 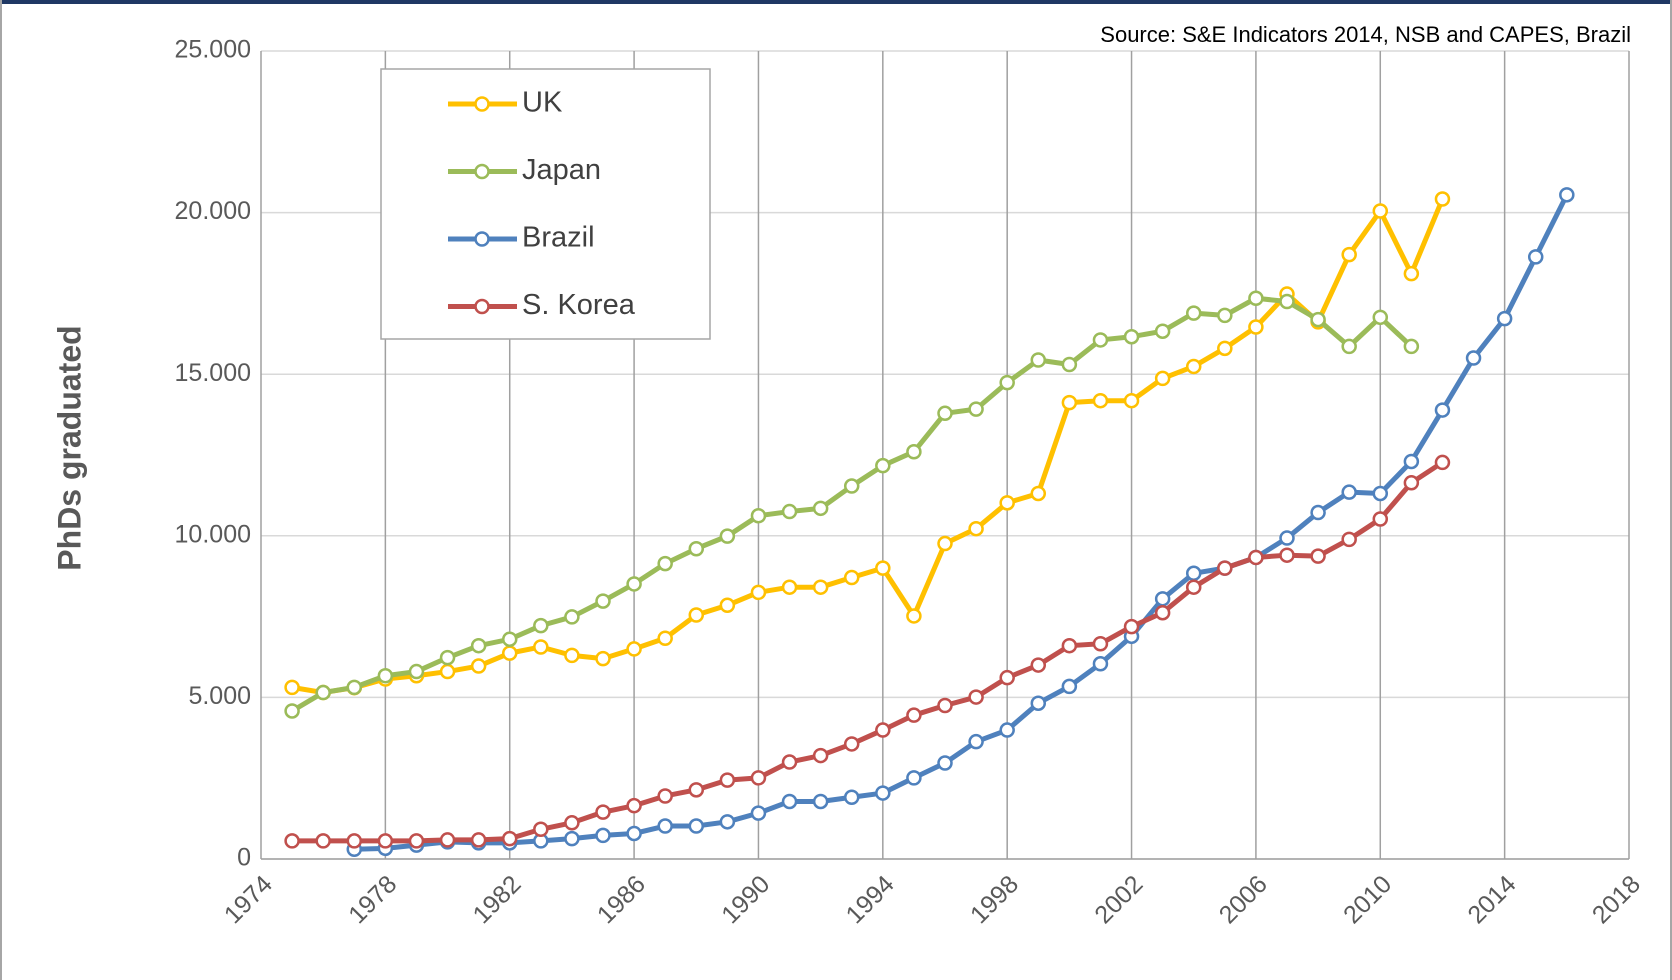 What do you see at coordinates (1, 490) in the screenshot?
I see `left-border` at bounding box center [1, 490].